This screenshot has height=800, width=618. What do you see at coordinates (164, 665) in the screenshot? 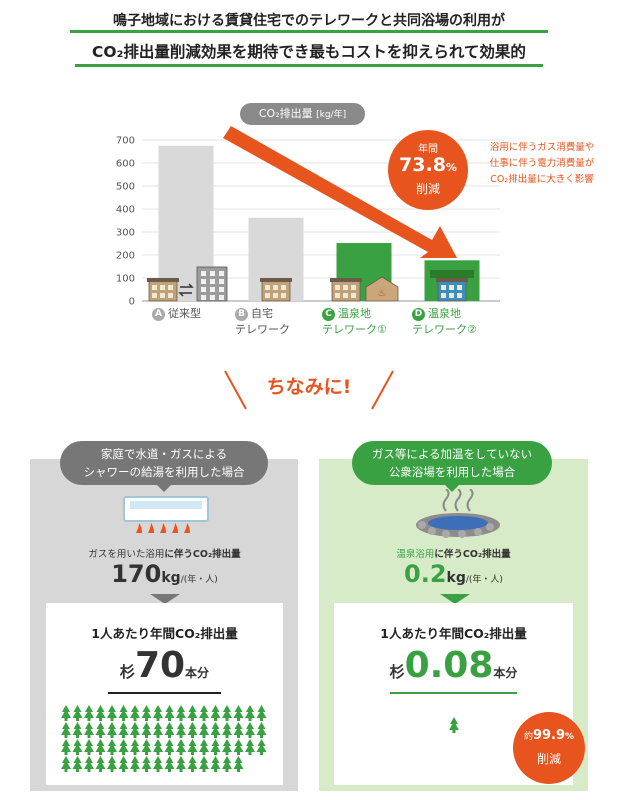
I see `cedar-count: 杉70本分` at bounding box center [164, 665].